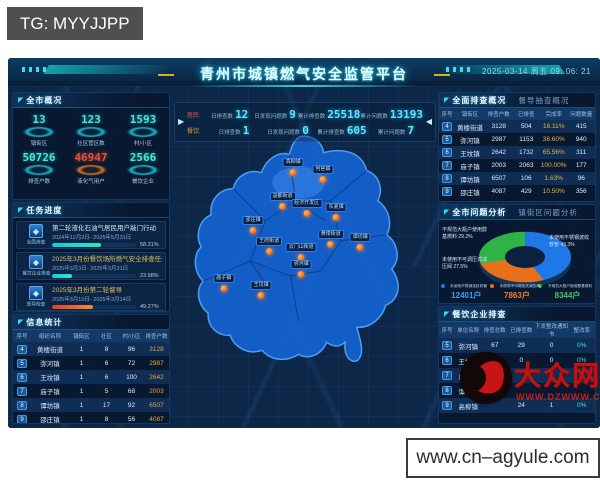 Image resolution: width=600 pixels, height=480 pixels. Describe the element at coordinates (581, 165) in the screenshot. I see `table-cell: 177` at that location.